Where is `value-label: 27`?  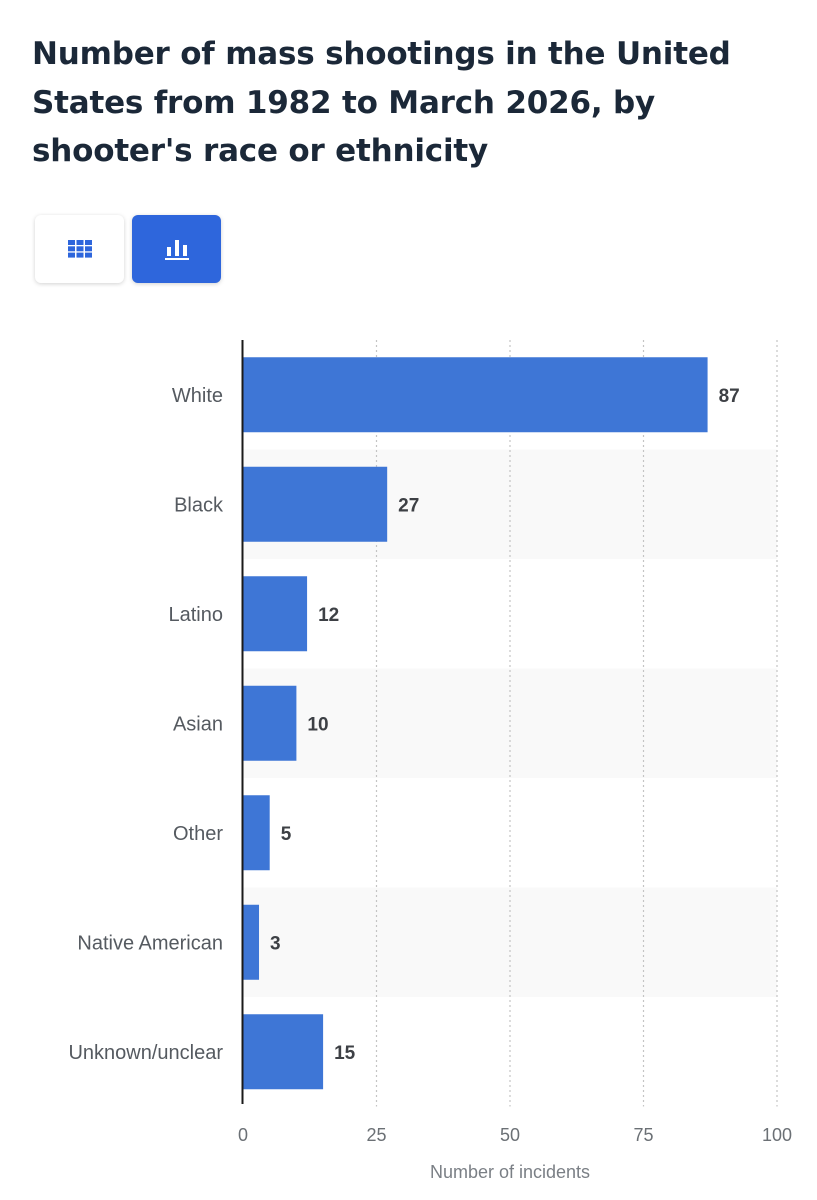 value-label: 27 is located at coordinates (408, 505).